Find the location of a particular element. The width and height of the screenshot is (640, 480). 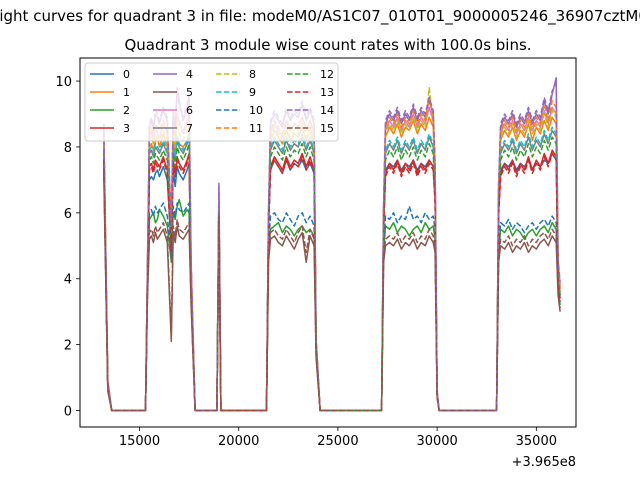

y-tick-label: 10 is located at coordinates (63, 82).